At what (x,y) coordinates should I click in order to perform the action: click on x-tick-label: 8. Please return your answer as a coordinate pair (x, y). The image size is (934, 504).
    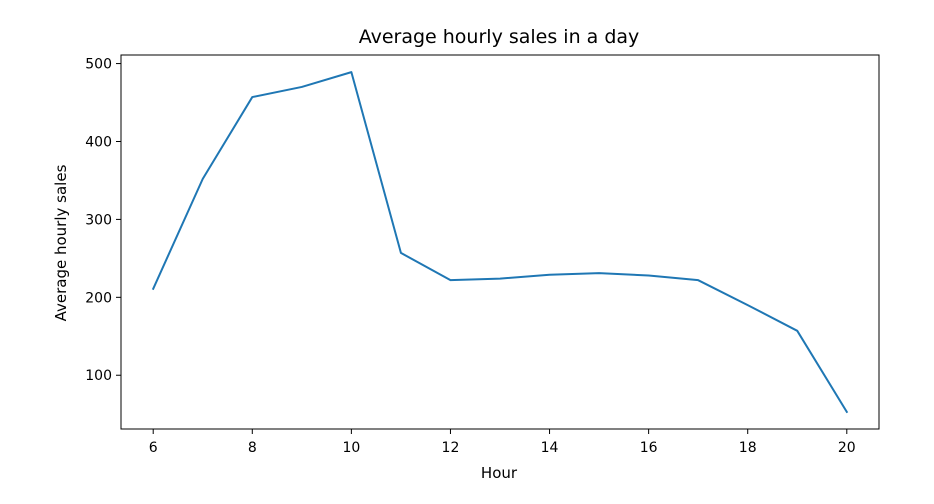
    Looking at the image, I should click on (252, 448).